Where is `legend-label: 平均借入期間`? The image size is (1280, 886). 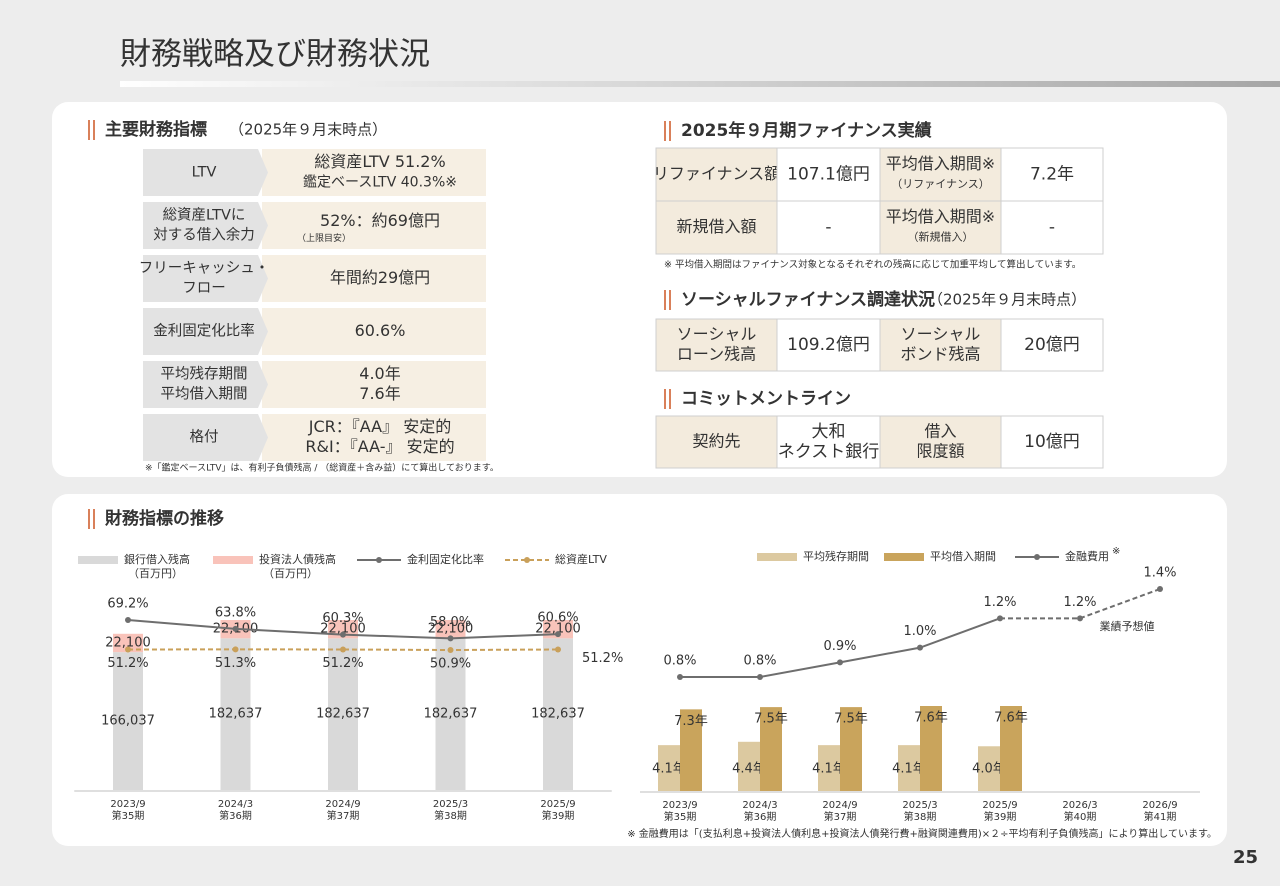 legend-label: 平均借入期間 is located at coordinates (963, 556).